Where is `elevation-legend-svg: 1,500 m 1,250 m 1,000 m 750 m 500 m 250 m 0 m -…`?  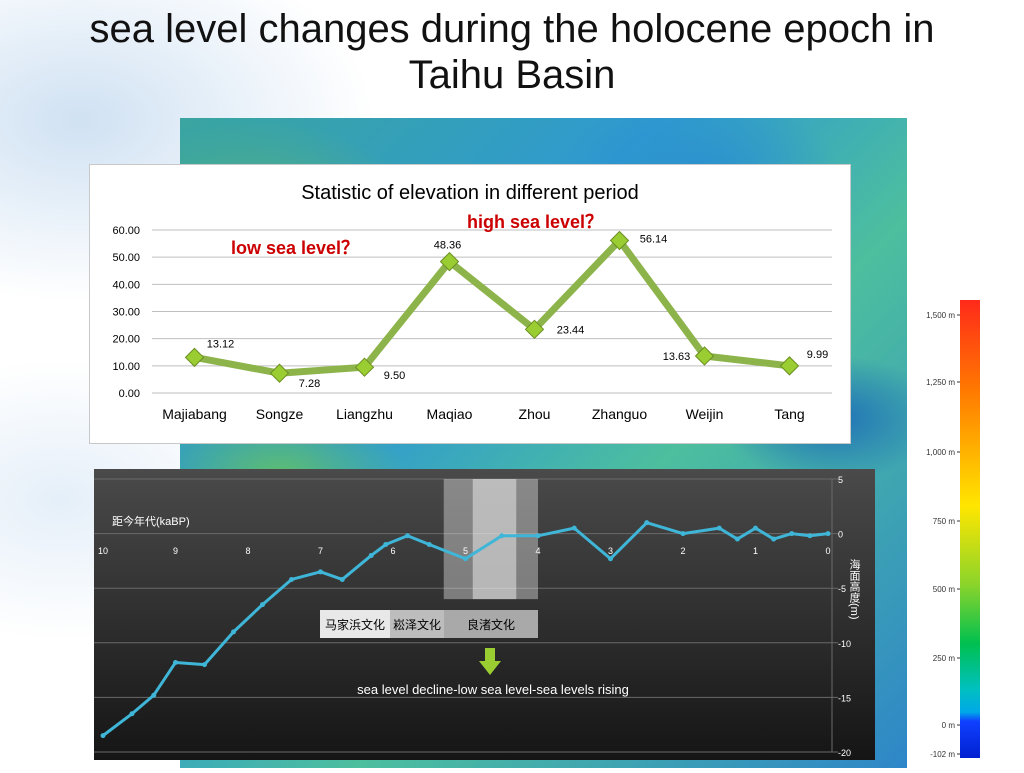 elevation-legend-svg: 1,500 m 1,250 m 1,000 m 750 m 500 m 250 m 0 m -… is located at coordinates (953, 529).